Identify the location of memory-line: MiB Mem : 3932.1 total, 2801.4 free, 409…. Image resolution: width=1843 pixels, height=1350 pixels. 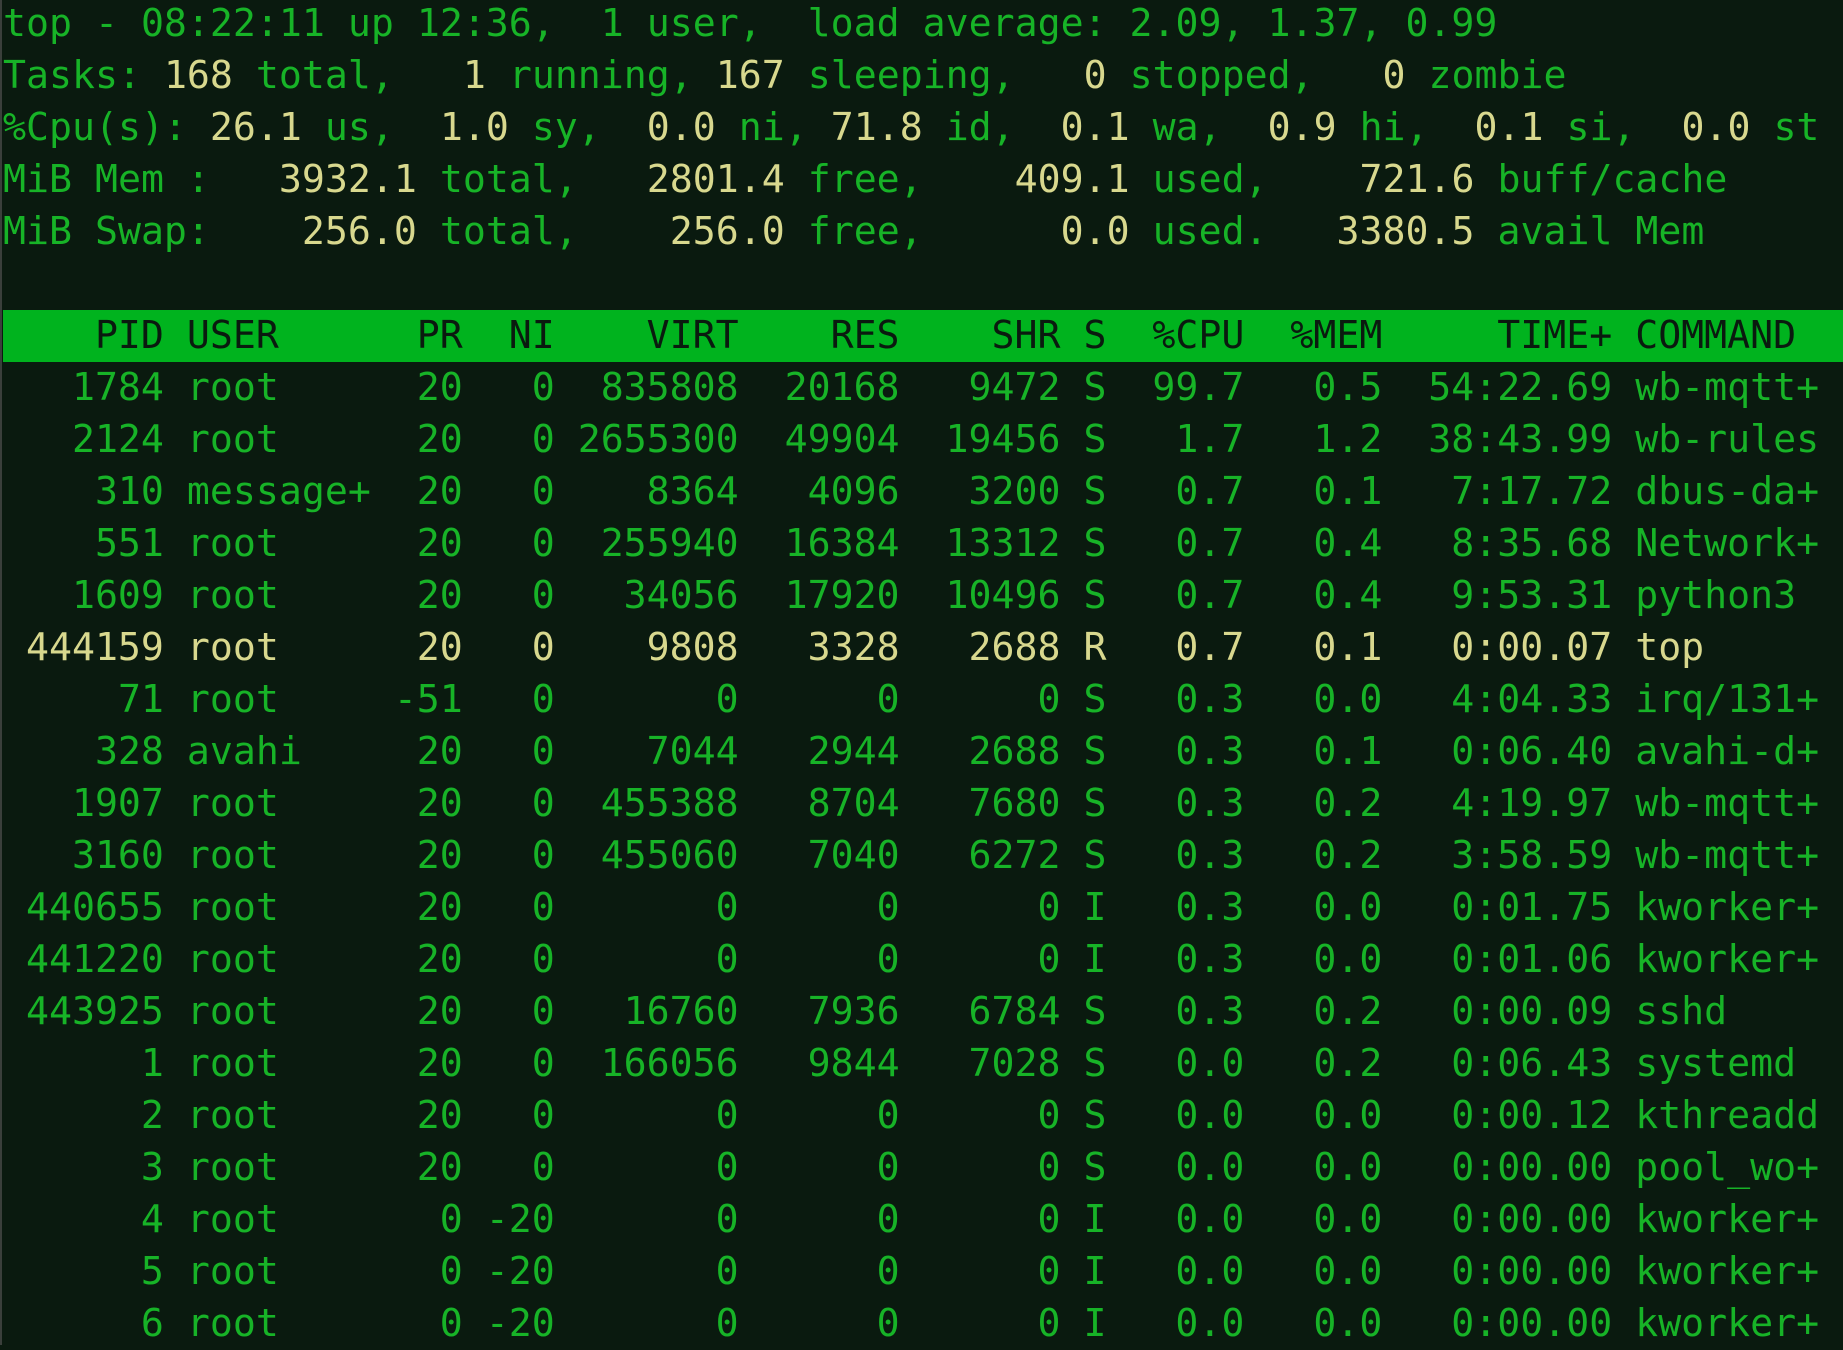
(923, 180).